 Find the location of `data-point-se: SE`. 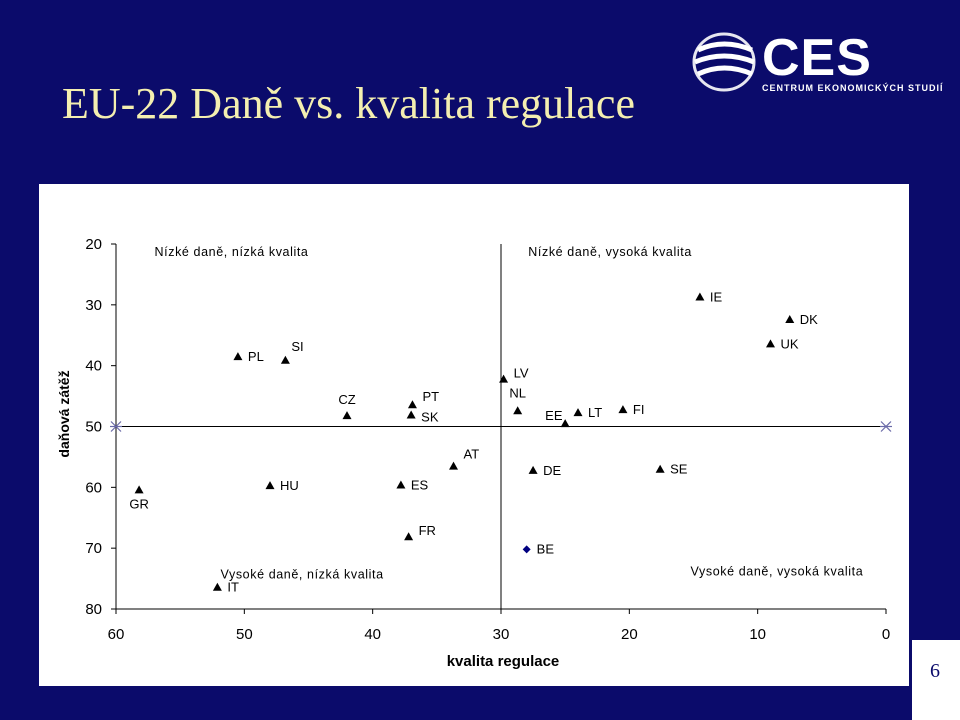

data-point-se: SE is located at coordinates (672, 469).